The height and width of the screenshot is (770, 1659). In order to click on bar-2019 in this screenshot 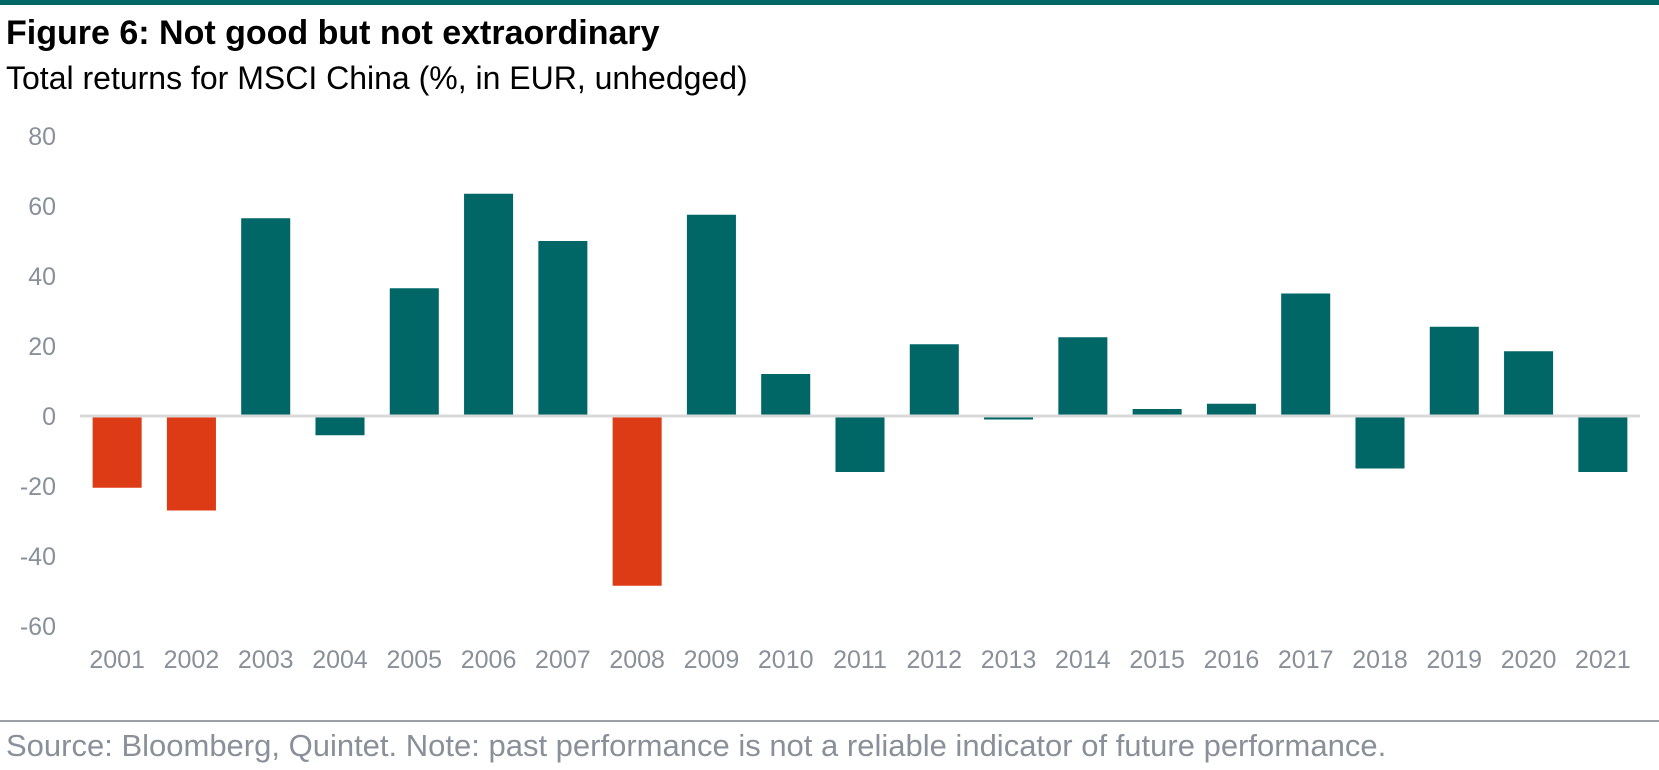, I will do `click(1454, 371)`.